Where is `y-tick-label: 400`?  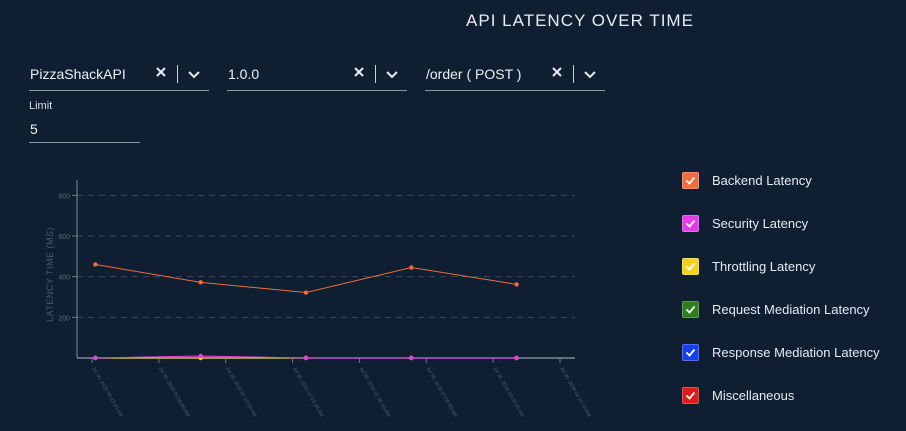 y-tick-label: 400 is located at coordinates (64, 278).